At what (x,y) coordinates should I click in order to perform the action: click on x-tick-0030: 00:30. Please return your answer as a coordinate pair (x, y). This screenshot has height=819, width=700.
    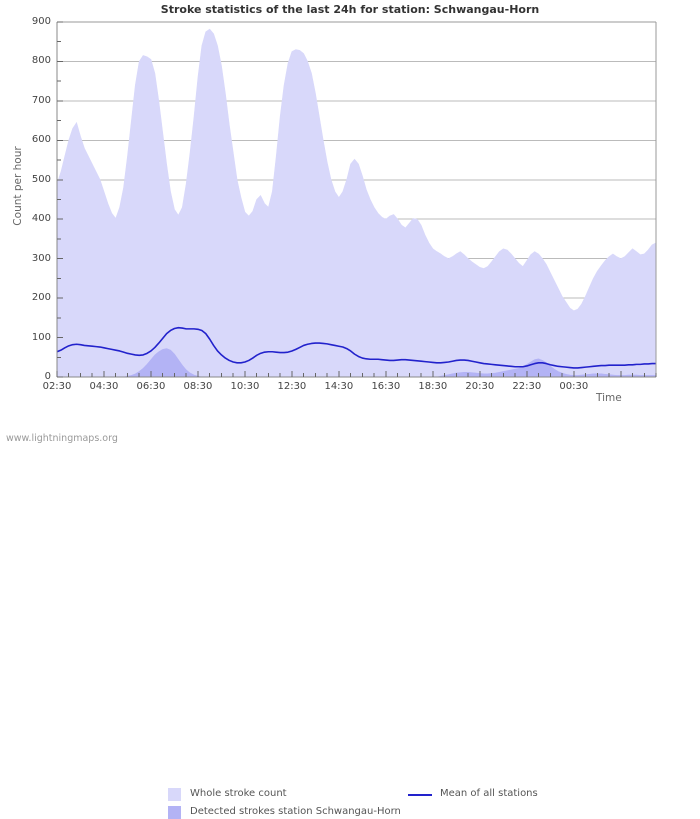
    Looking at the image, I should click on (574, 386).